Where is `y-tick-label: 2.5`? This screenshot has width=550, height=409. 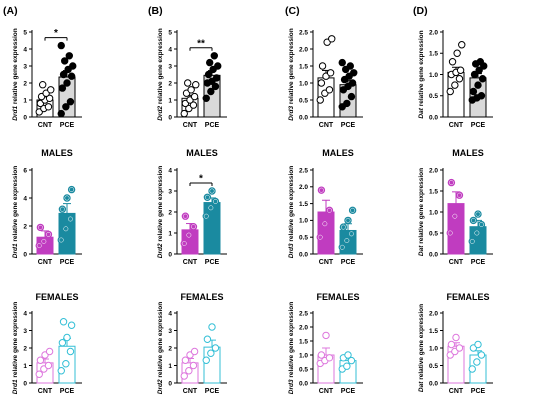
y-tick-label: 2.5 is located at coordinates (303, 32).